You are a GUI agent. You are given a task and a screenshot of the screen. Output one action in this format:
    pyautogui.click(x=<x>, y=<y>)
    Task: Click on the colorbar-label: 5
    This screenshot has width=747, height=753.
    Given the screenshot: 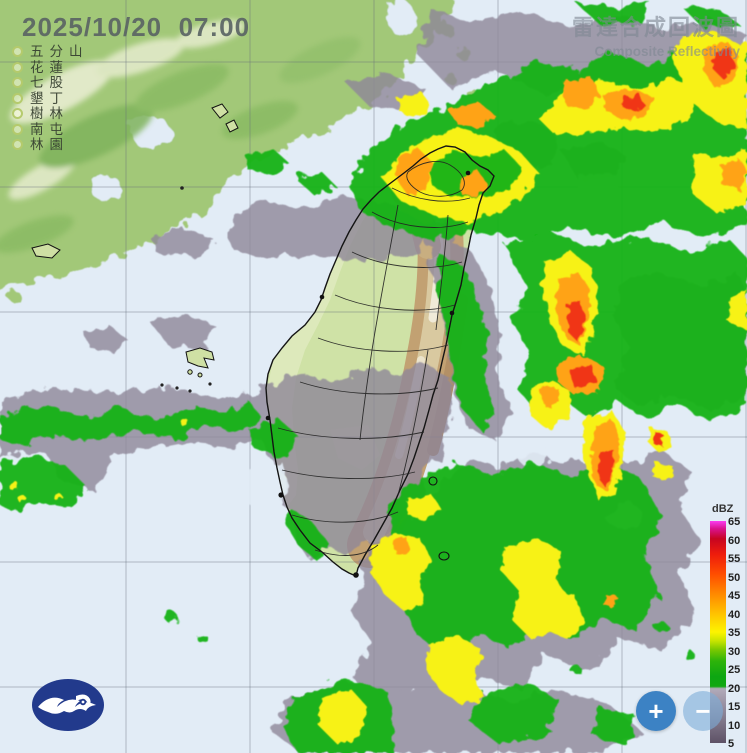 What is the action you would take?
    pyautogui.click(x=731, y=744)
    